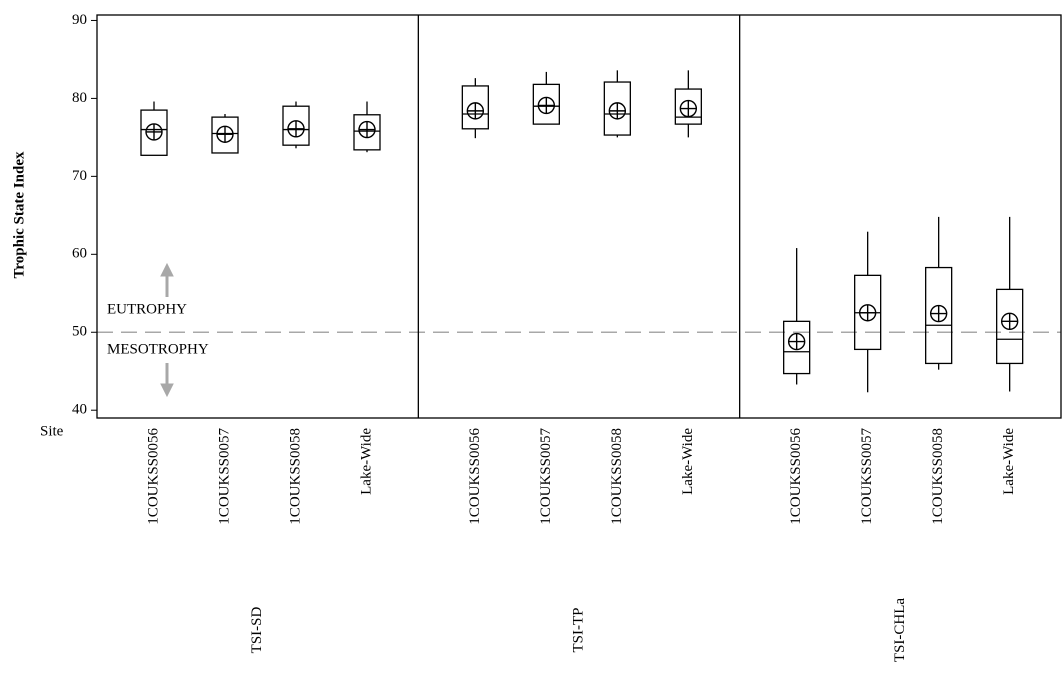  I want to click on y-tick-label: 80, so click(79, 98).